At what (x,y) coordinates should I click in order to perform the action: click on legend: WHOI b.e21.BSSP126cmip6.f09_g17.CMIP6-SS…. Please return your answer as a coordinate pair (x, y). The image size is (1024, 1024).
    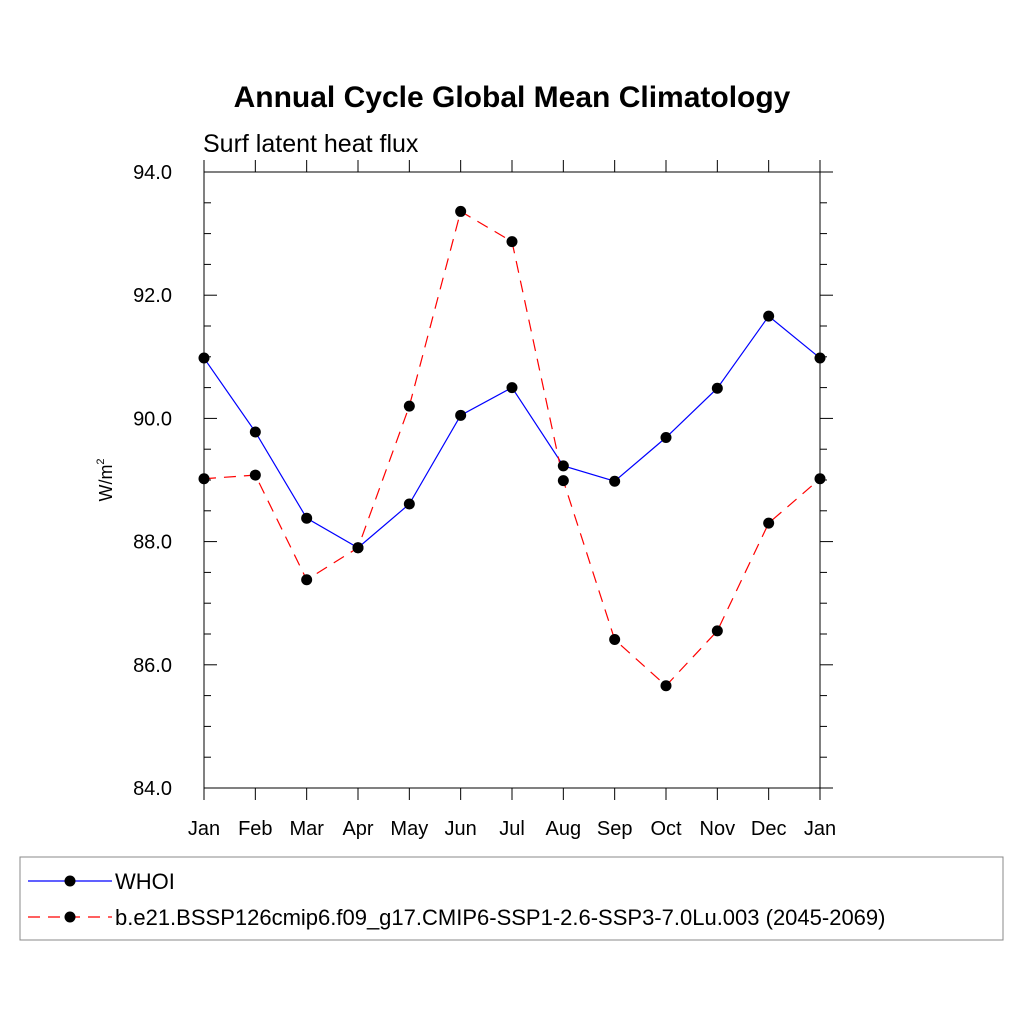
    Looking at the image, I should click on (511, 898).